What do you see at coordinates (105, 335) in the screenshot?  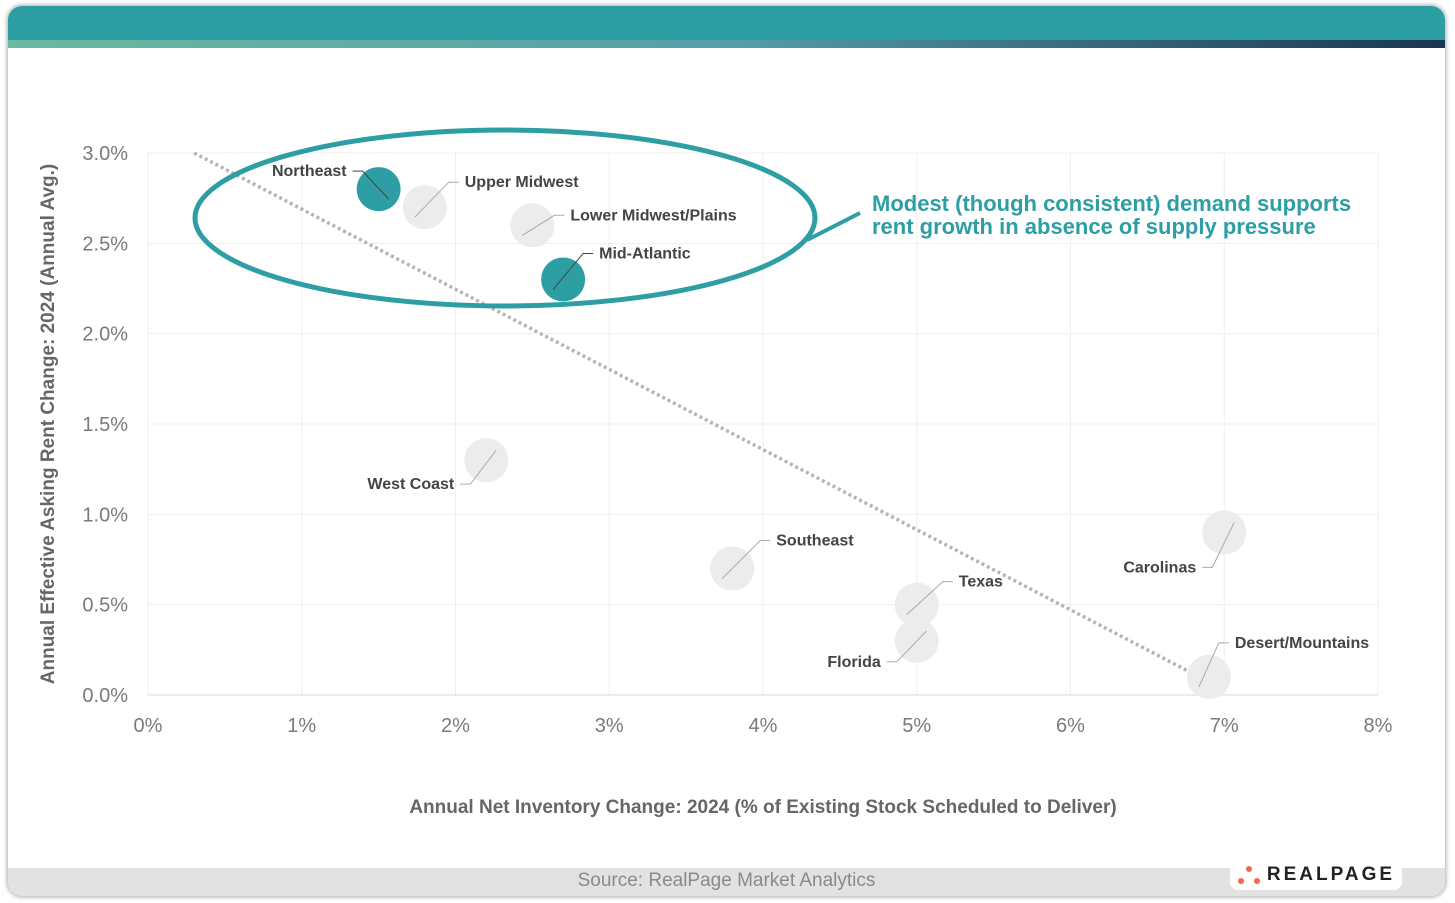 I see `y-tick-label: 2.0%` at bounding box center [105, 335].